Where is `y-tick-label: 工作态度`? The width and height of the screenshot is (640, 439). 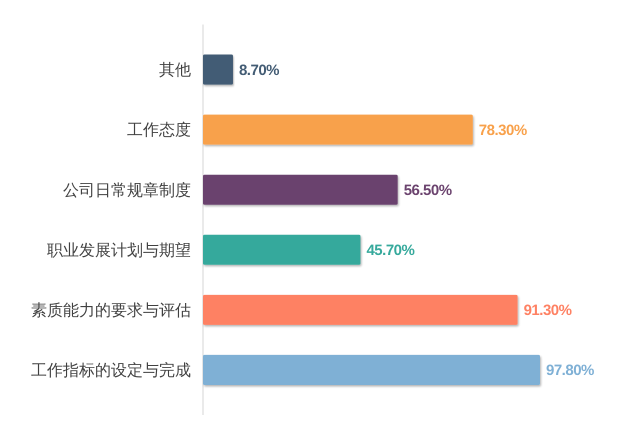 y-tick-label: 工作态度 is located at coordinates (159, 130).